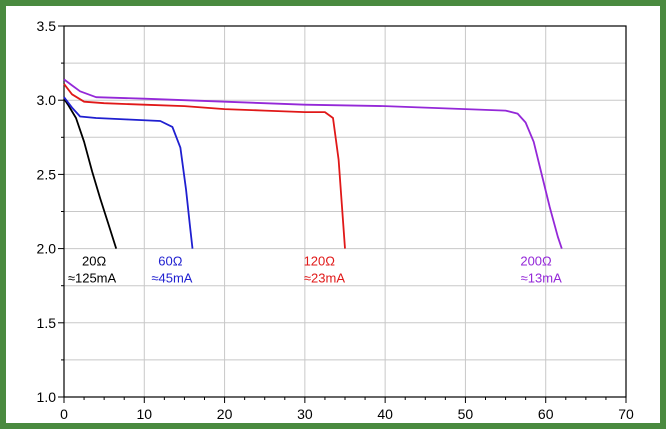 Image resolution: width=666 pixels, height=429 pixels. What do you see at coordinates (225, 414) in the screenshot?
I see `x-tick-label: 20` at bounding box center [225, 414].